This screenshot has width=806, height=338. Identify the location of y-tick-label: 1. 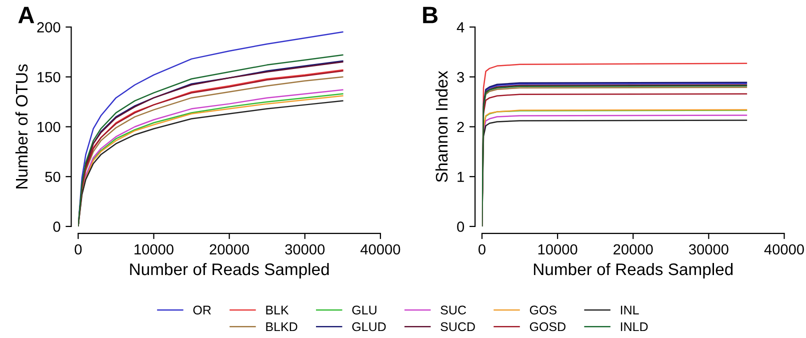
(461, 177).